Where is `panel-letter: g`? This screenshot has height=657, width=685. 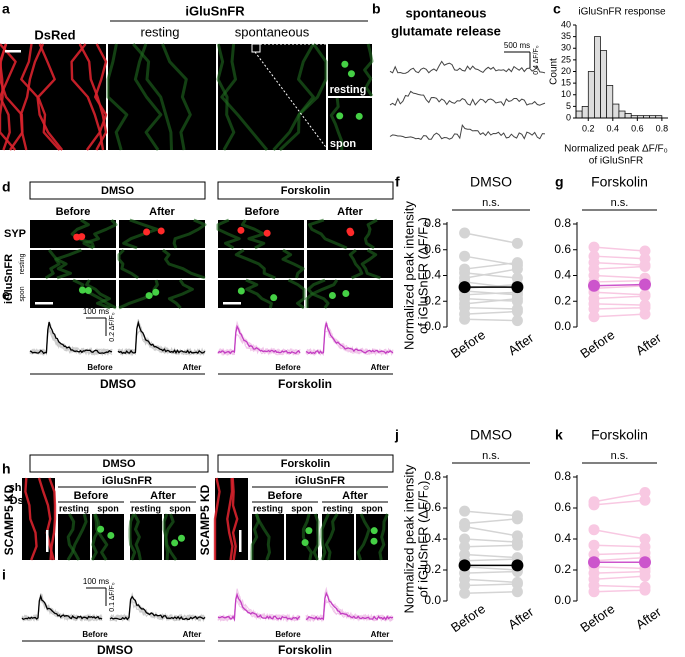 panel-letter: g is located at coordinates (559, 182).